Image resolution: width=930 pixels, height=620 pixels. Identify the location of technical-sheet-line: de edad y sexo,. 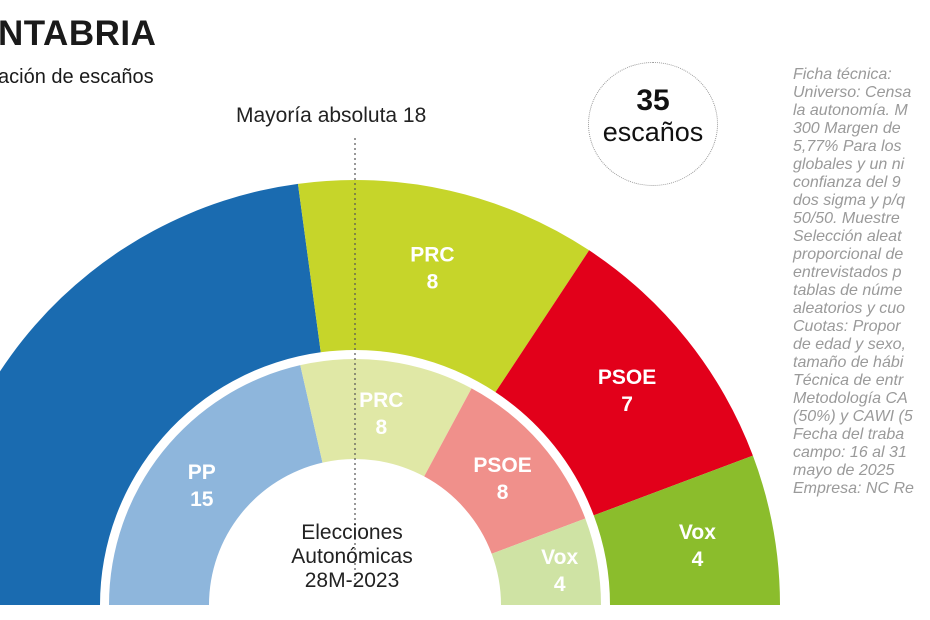
(849, 344).